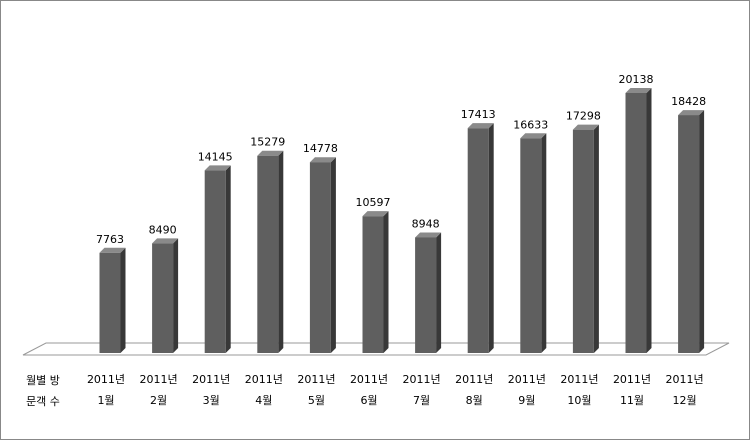 This screenshot has width=750, height=440. I want to click on value-label: 8490, so click(163, 229).